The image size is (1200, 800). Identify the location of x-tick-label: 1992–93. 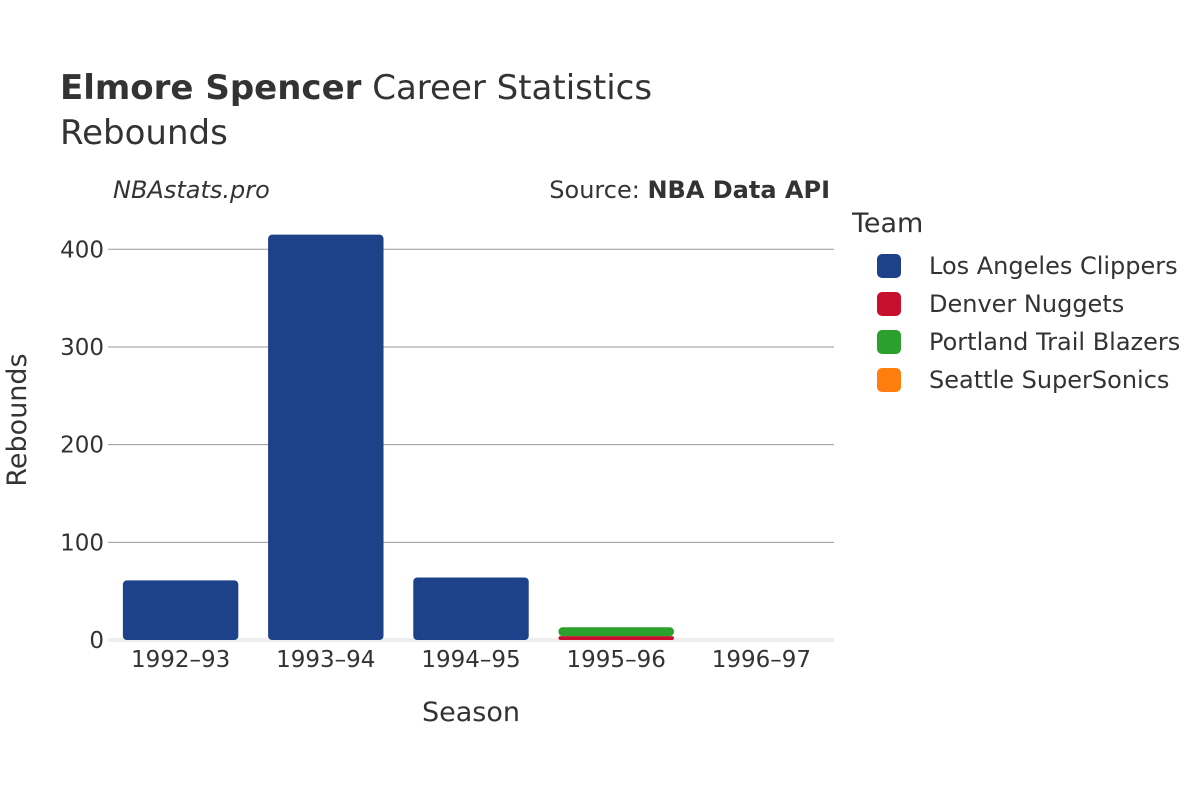
(180, 660).